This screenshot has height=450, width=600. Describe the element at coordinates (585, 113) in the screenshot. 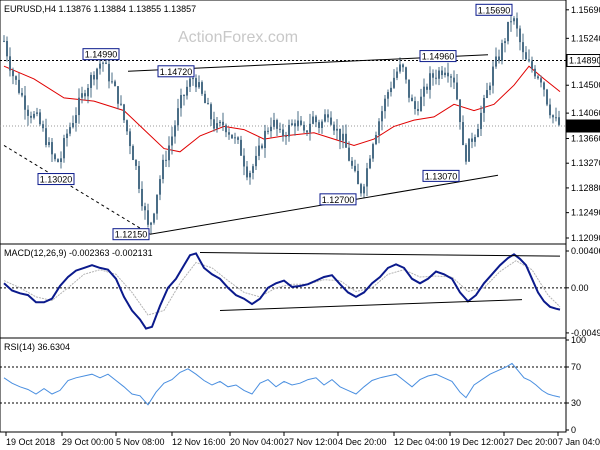

I see `price-tick-label: 1.14060` at that location.